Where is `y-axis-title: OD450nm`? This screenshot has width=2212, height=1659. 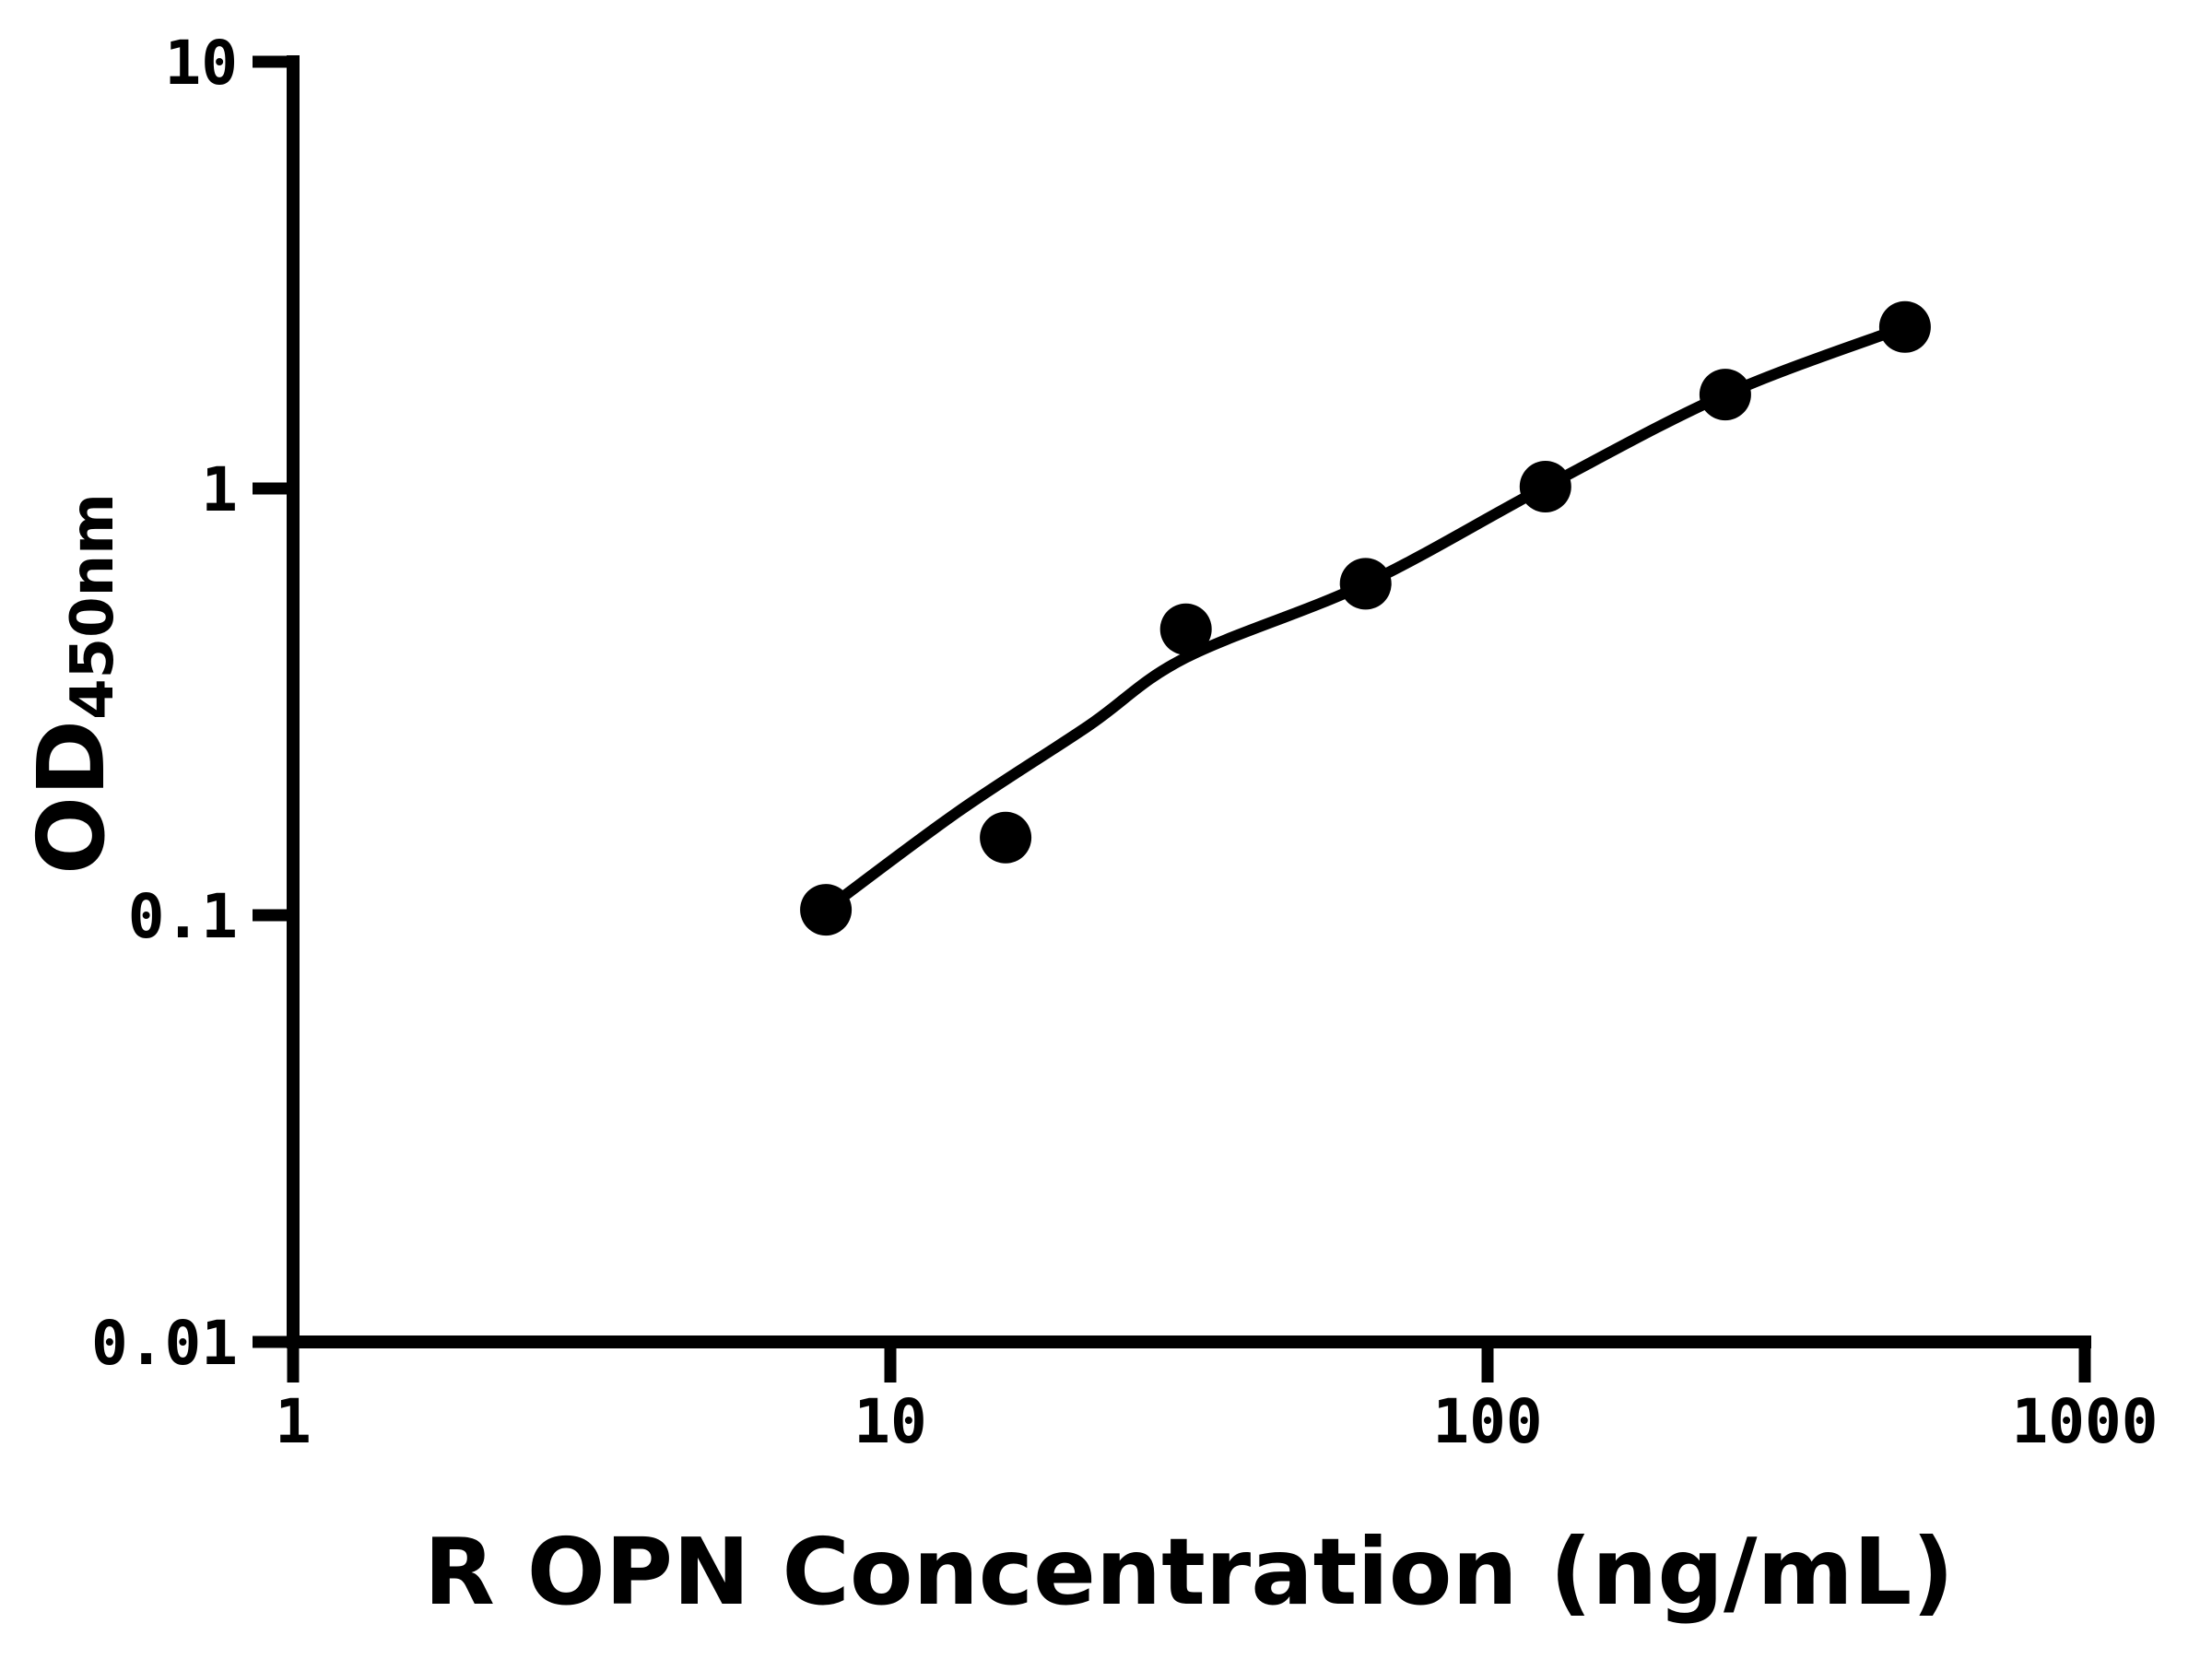
y-axis-title: OD450nm is located at coordinates (72, 684).